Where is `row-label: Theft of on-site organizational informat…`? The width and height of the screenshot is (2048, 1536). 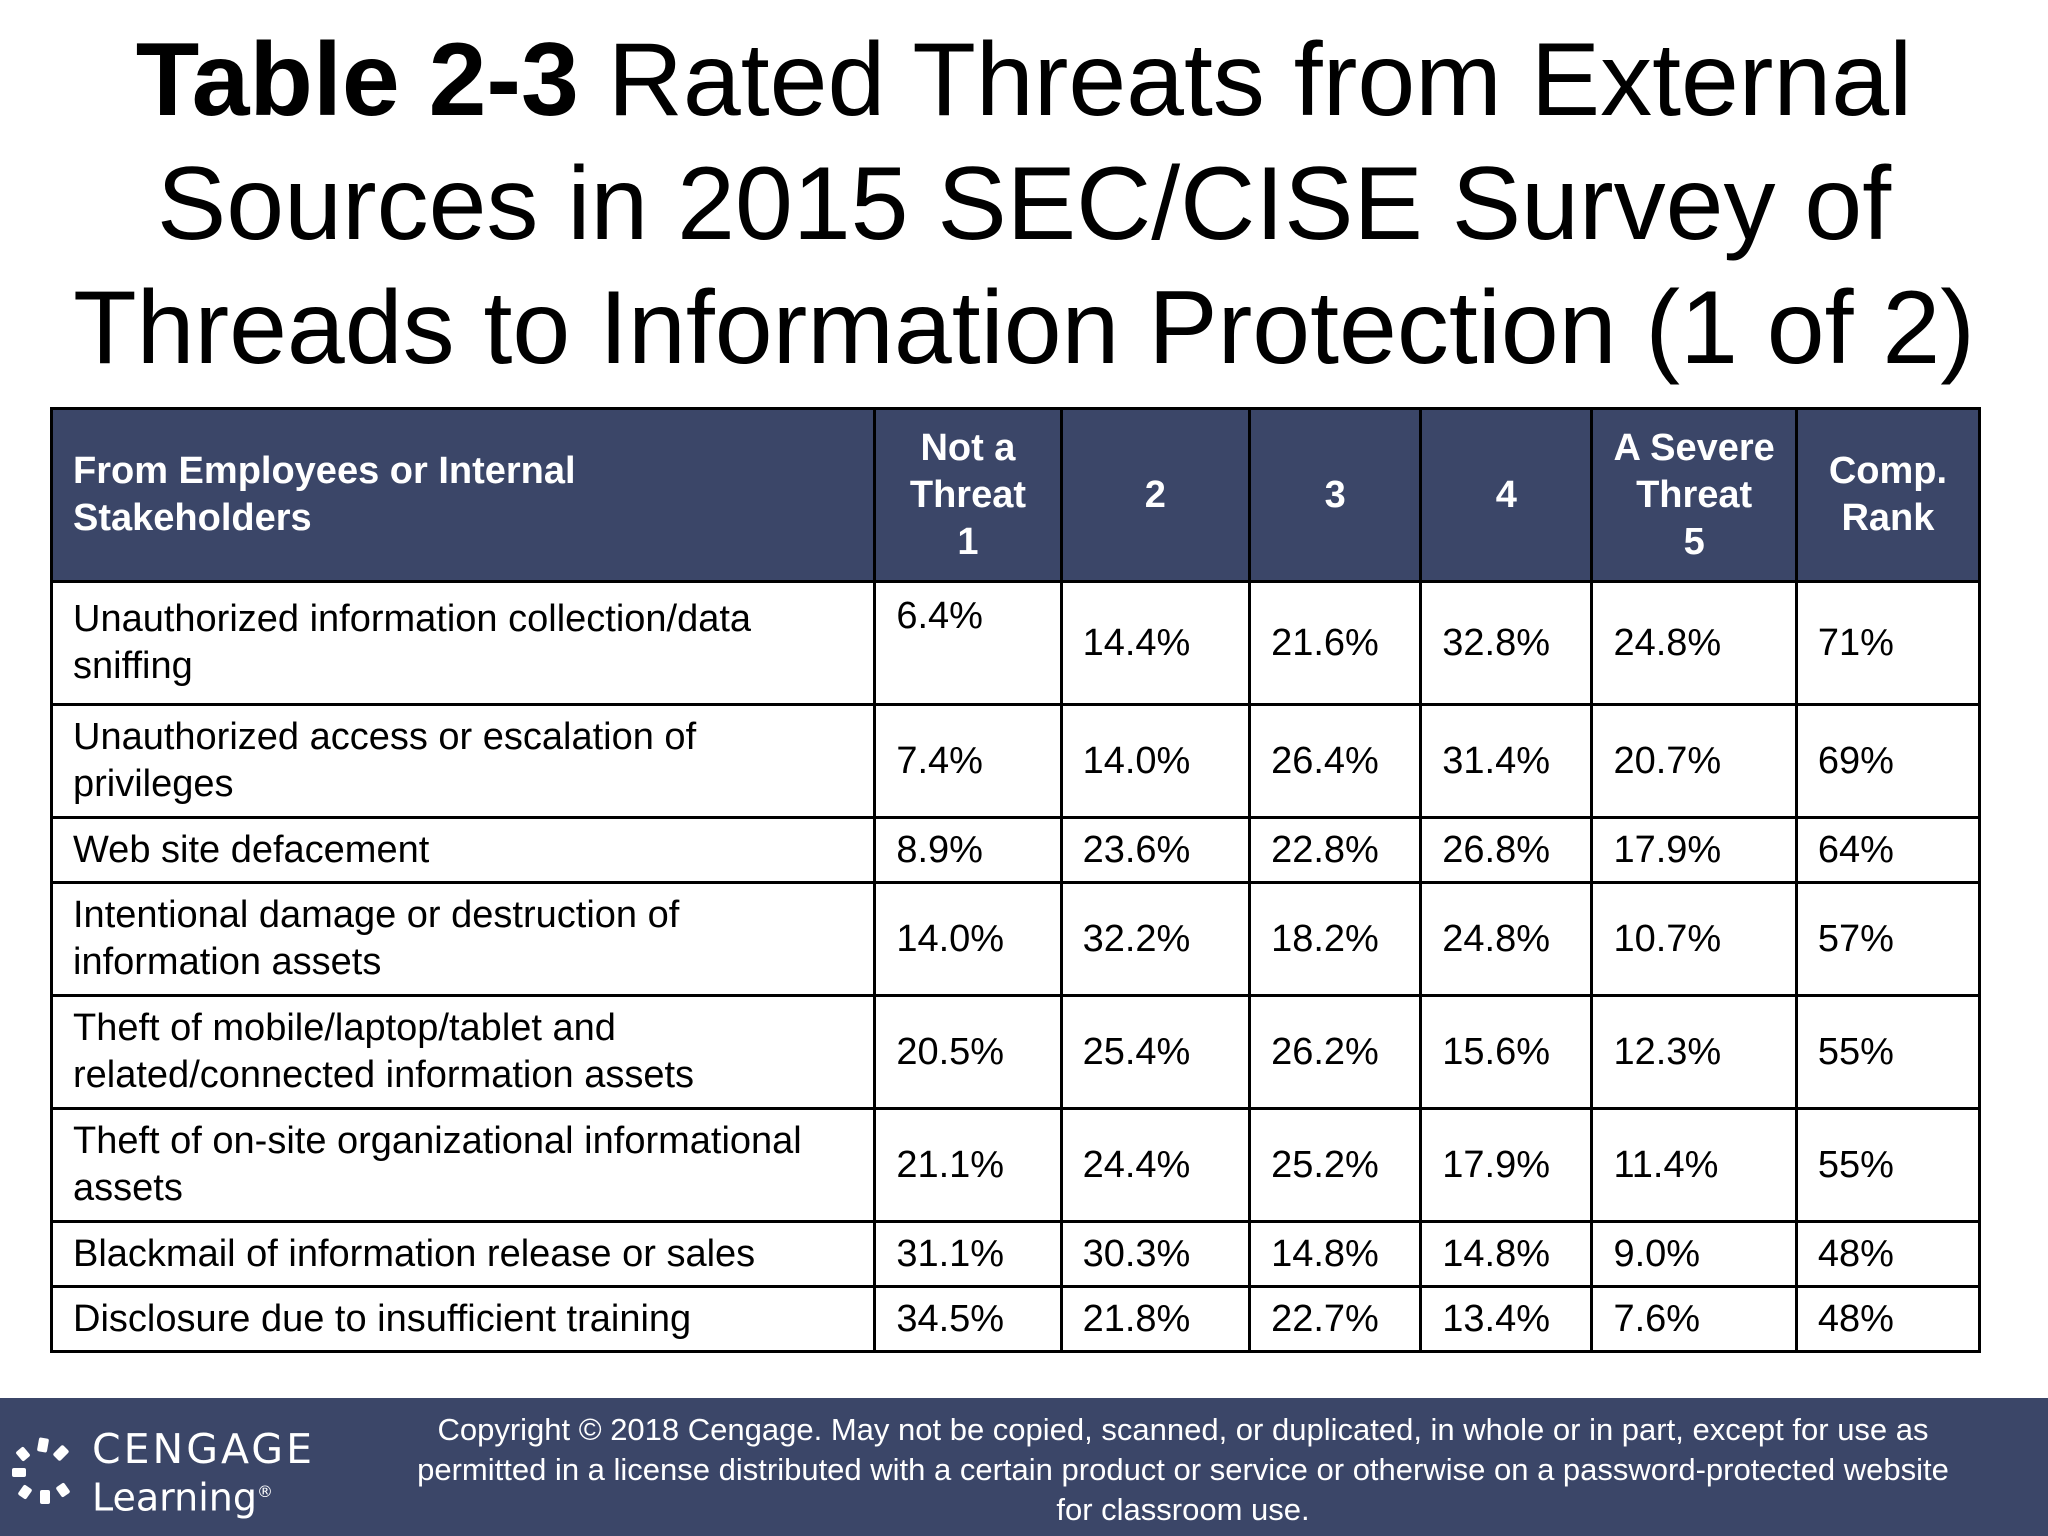
row-label: Theft of on-site organizational informat… is located at coordinates (463, 1165).